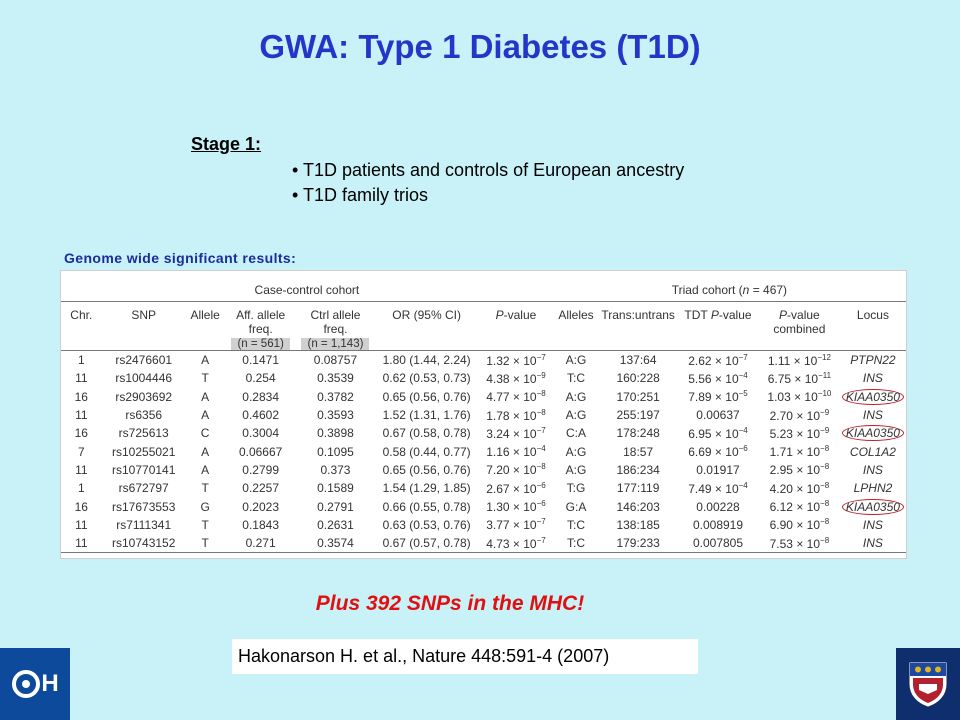  I want to click on chop-logo: H, so click(35, 684).